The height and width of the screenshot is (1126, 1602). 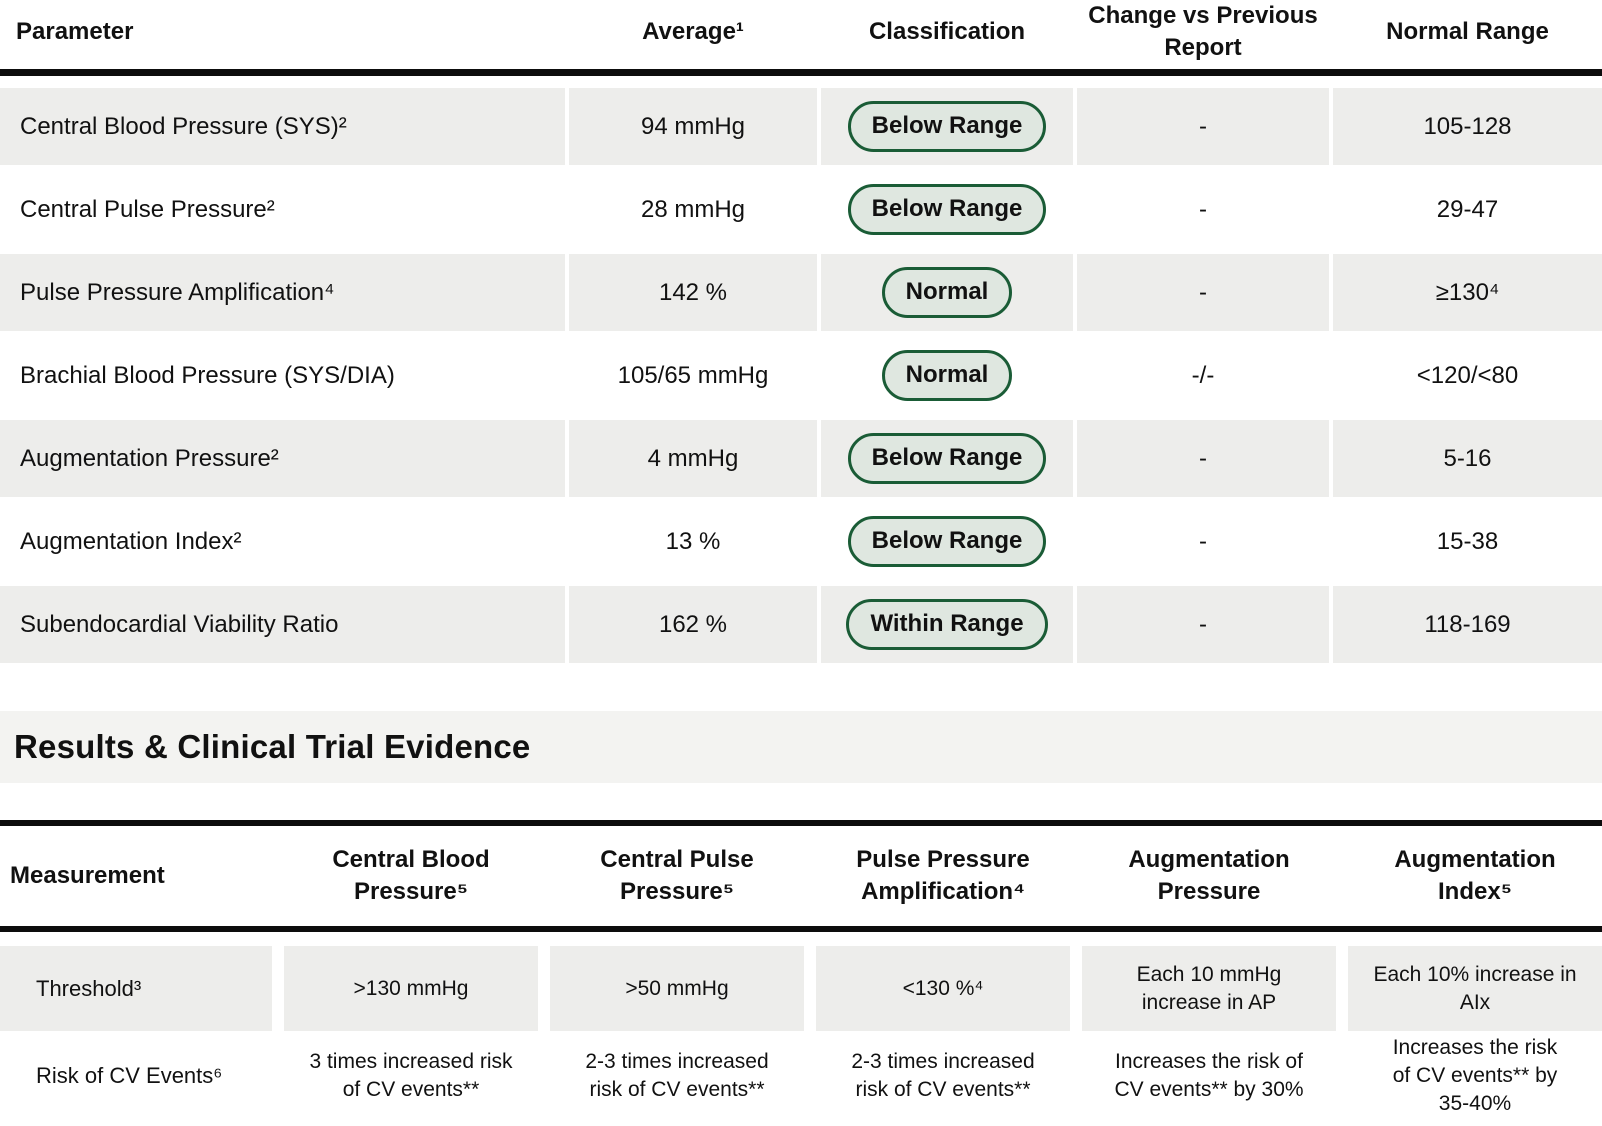 I want to click on header-central-pulse-pressure: Central Pulse Pressure⁵, so click(x=677, y=875).